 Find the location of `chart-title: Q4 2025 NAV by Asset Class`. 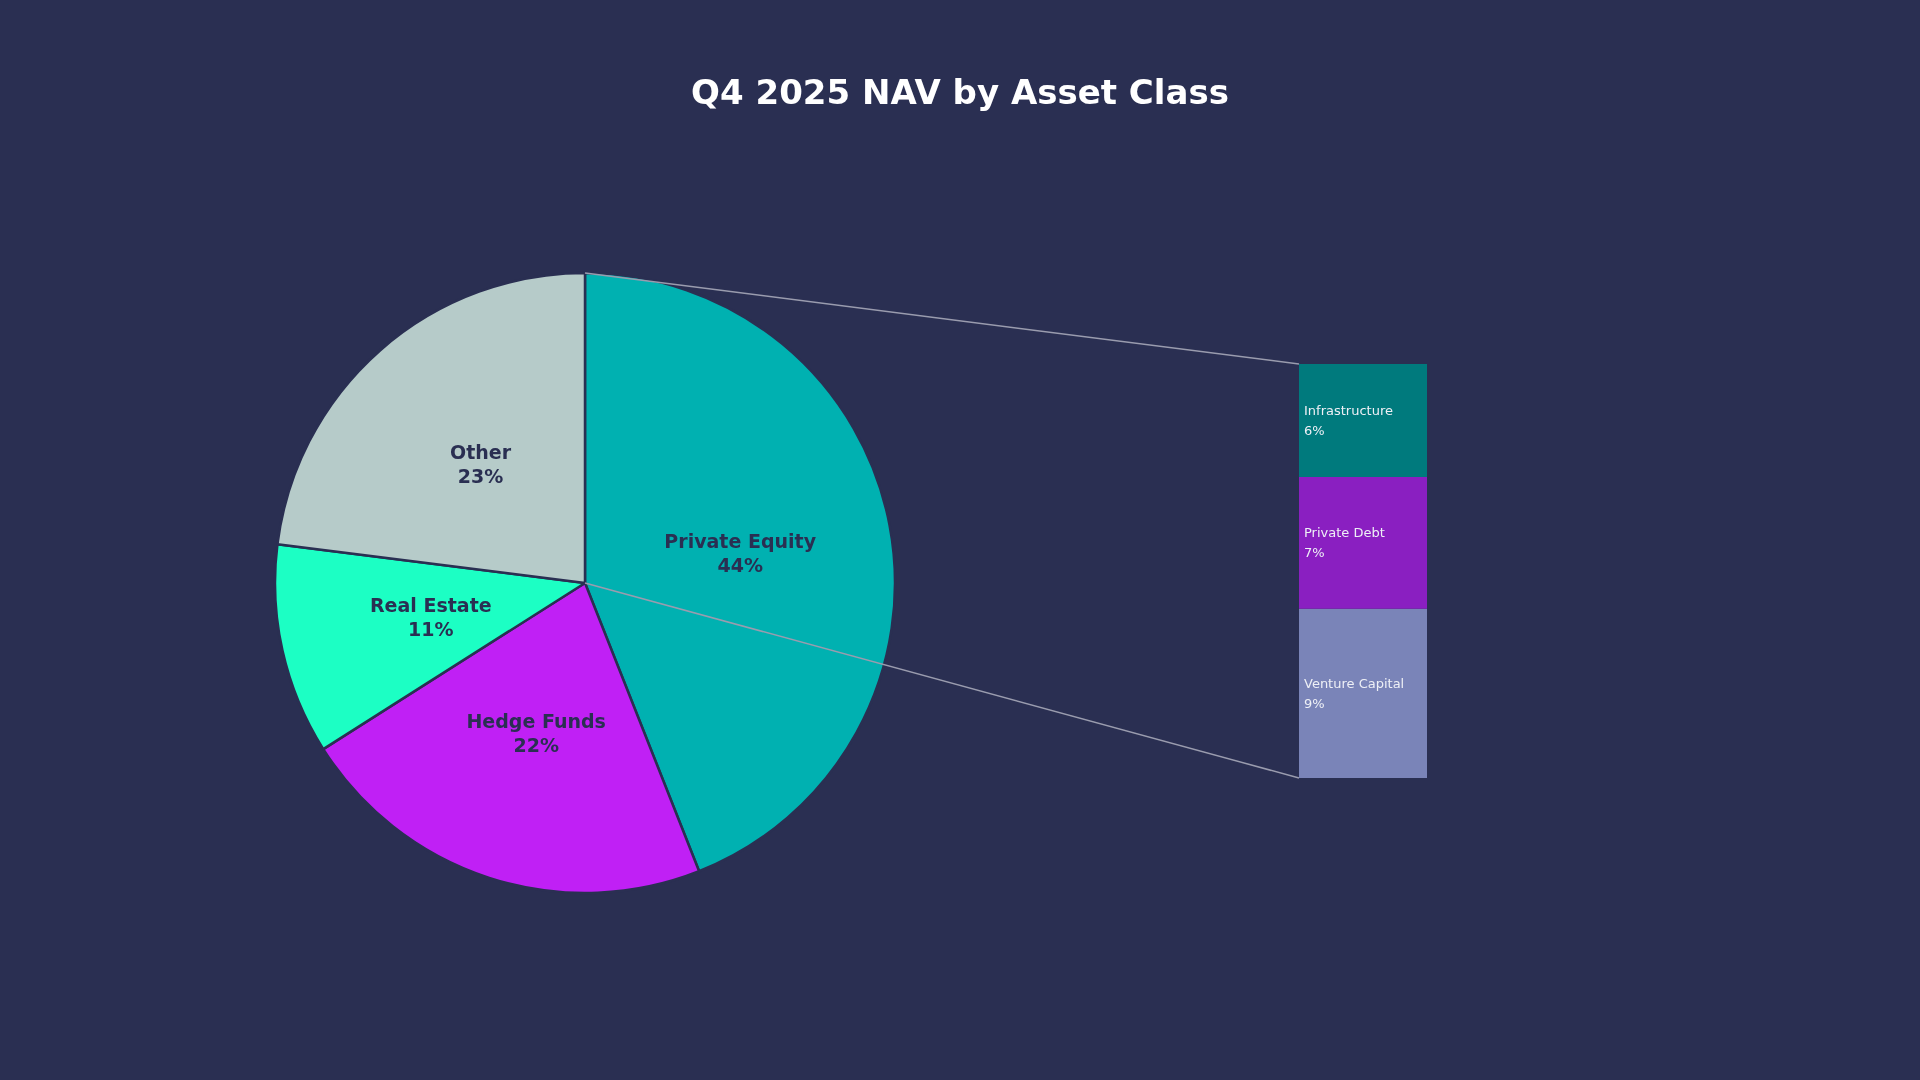

chart-title: Q4 2025 NAV by Asset Class is located at coordinates (960, 92).